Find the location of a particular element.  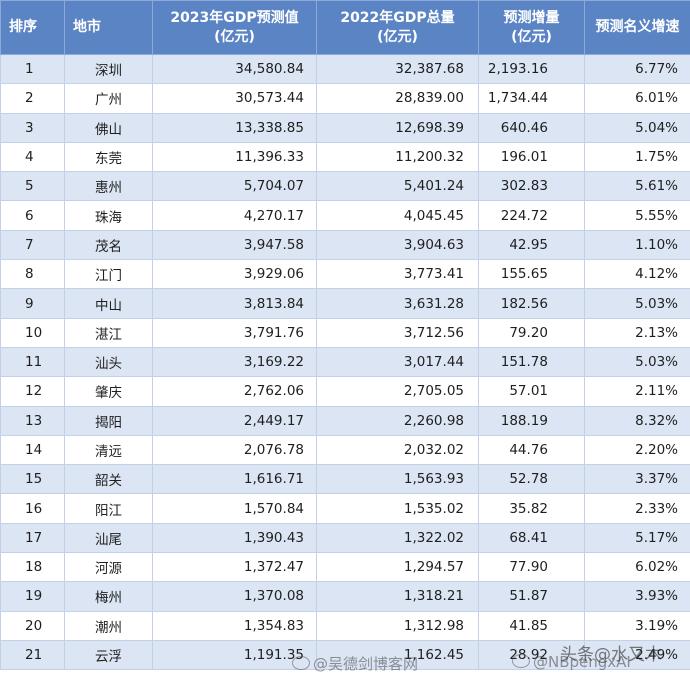

table-row: 9 中山 3,813.84 3,631.28 182.56 5.03% is located at coordinates (345, 303).